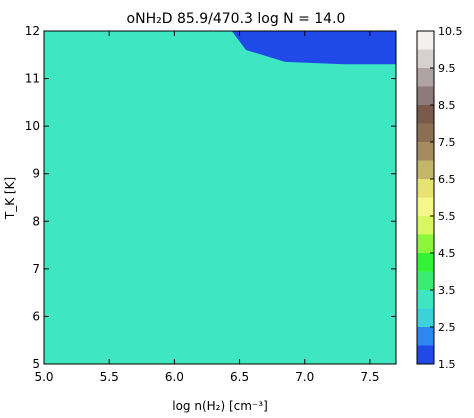 The width and height of the screenshot is (474, 418). What do you see at coordinates (447, 179) in the screenshot?
I see `colorbar-tick-label: 6.5` at bounding box center [447, 179].